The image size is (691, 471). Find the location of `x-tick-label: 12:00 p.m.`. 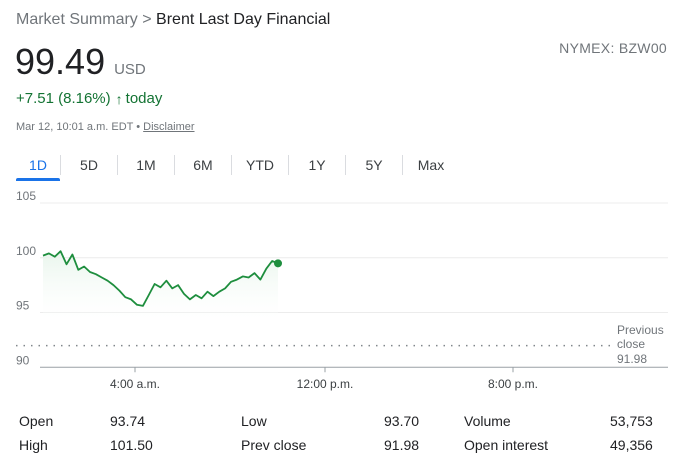

x-tick-label: 12:00 p.m. is located at coordinates (325, 384).